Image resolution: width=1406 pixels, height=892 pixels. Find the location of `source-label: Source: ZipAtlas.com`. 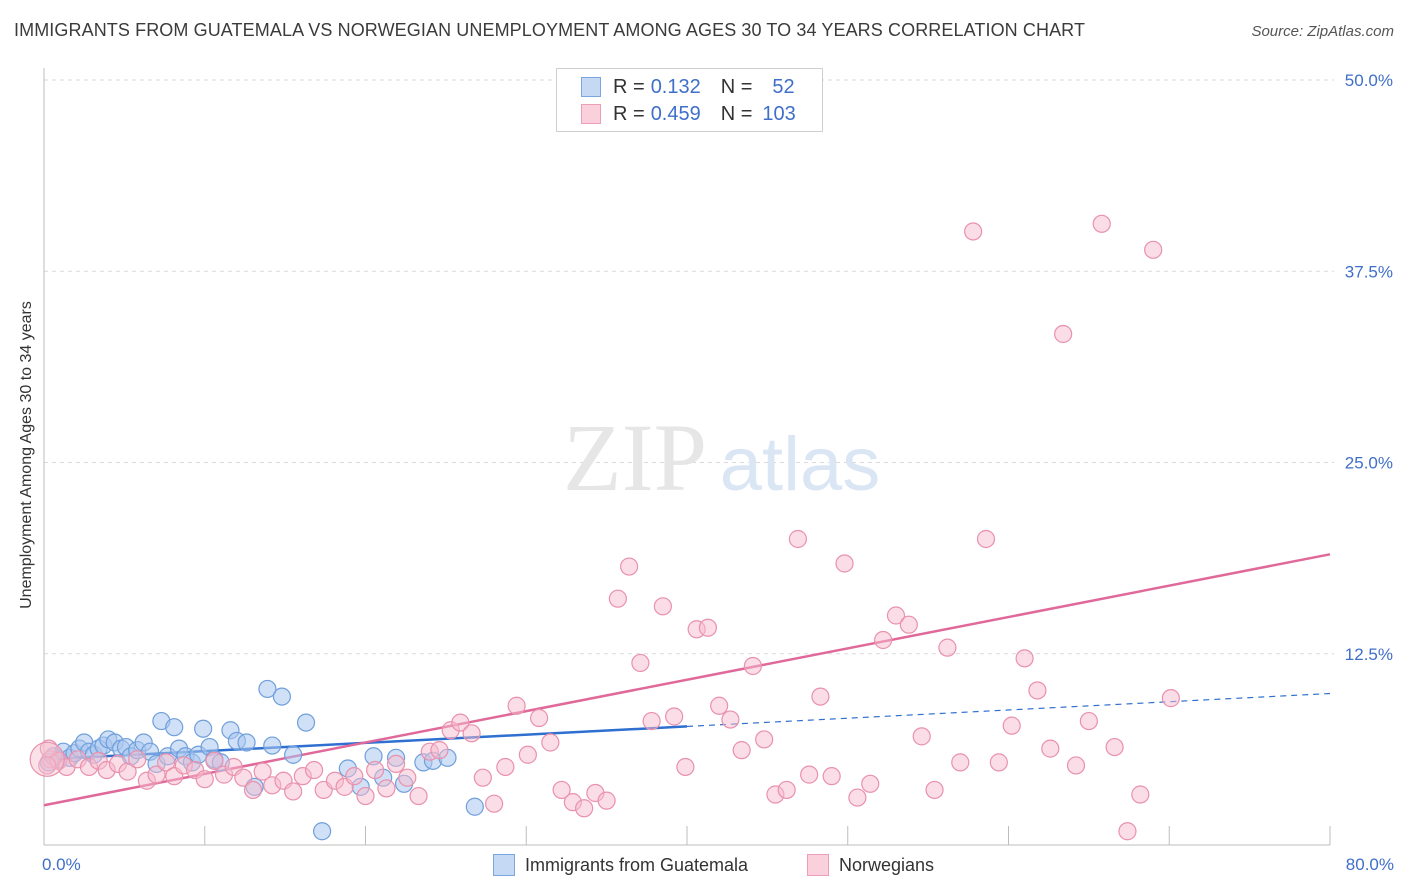

source-label: Source: ZipAtlas.com is located at coordinates (1322, 31).